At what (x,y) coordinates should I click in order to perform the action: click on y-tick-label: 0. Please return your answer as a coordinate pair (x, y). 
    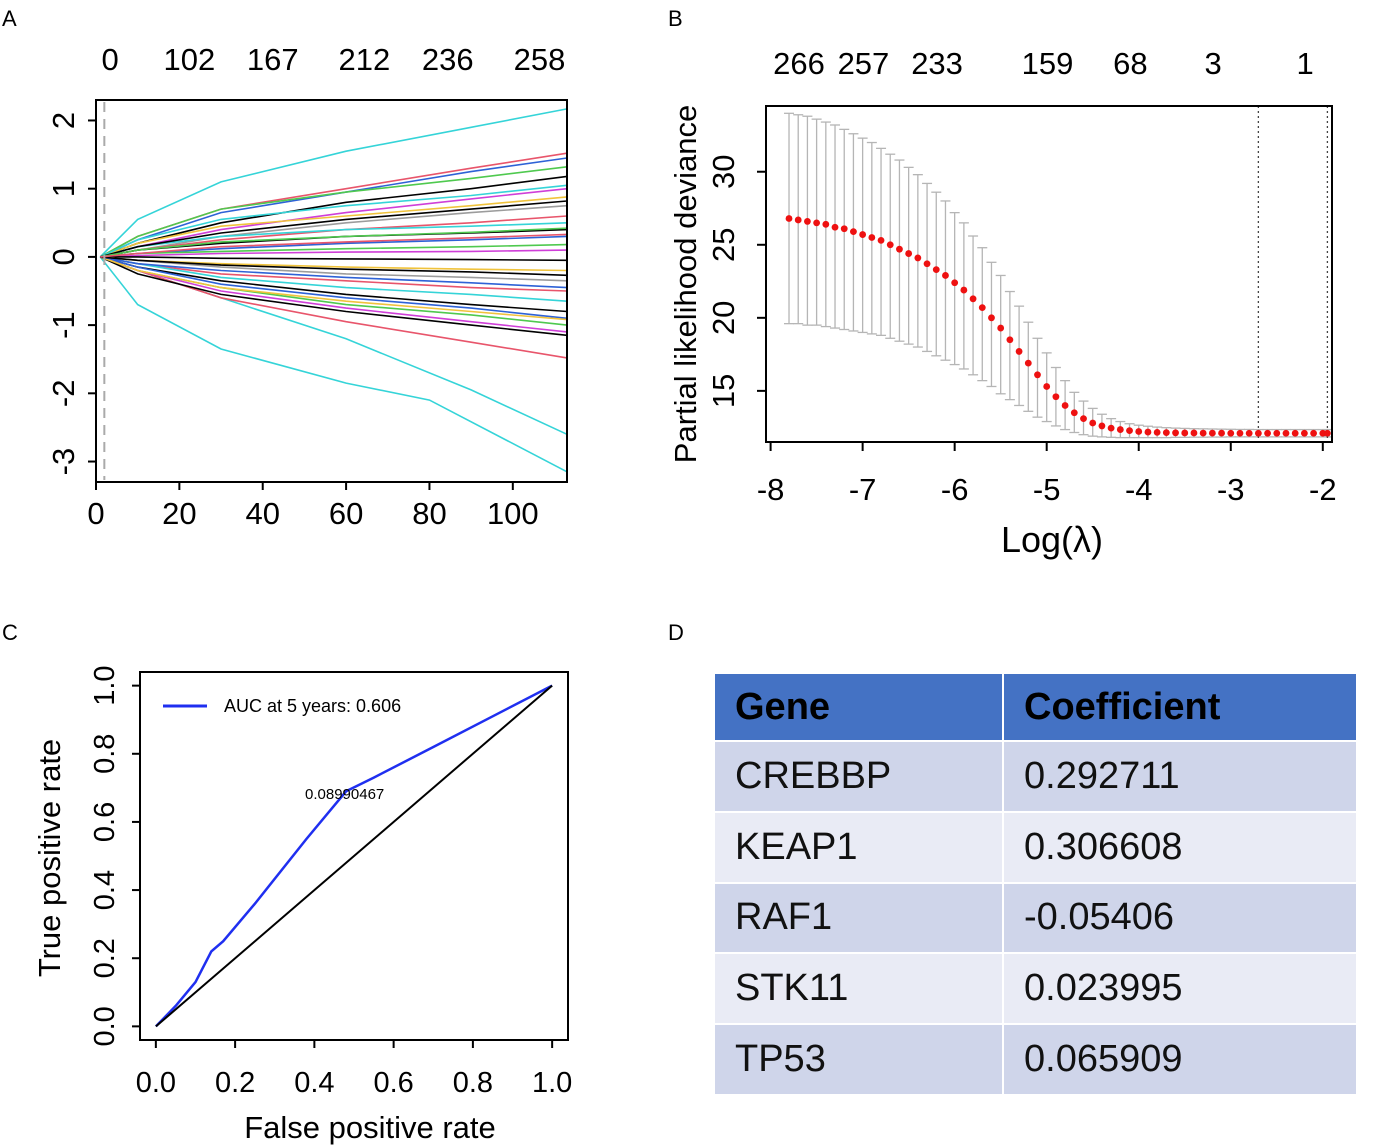
    Looking at the image, I should click on (63, 256).